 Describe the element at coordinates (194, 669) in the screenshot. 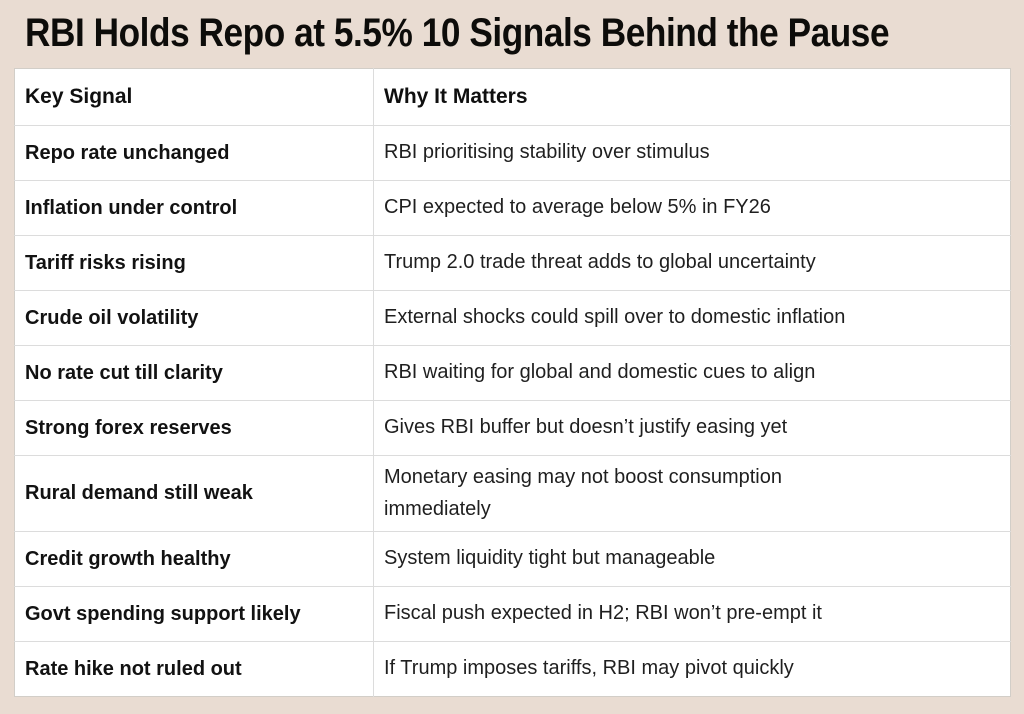

I see `signal-cell: Rate hike not ruled out` at that location.